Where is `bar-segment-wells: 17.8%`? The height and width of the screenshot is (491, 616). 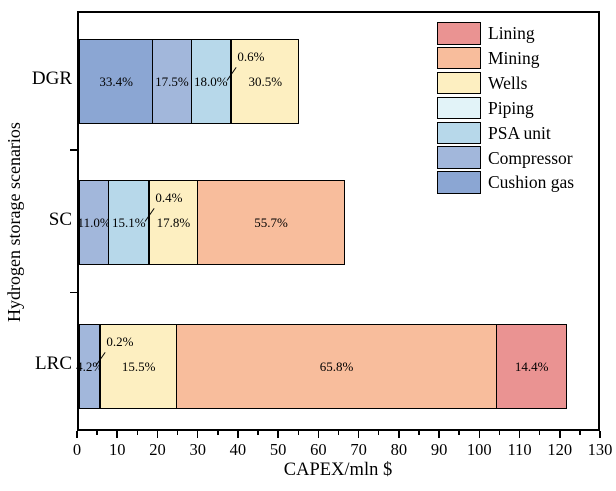 bar-segment-wells: 17.8% is located at coordinates (174, 222).